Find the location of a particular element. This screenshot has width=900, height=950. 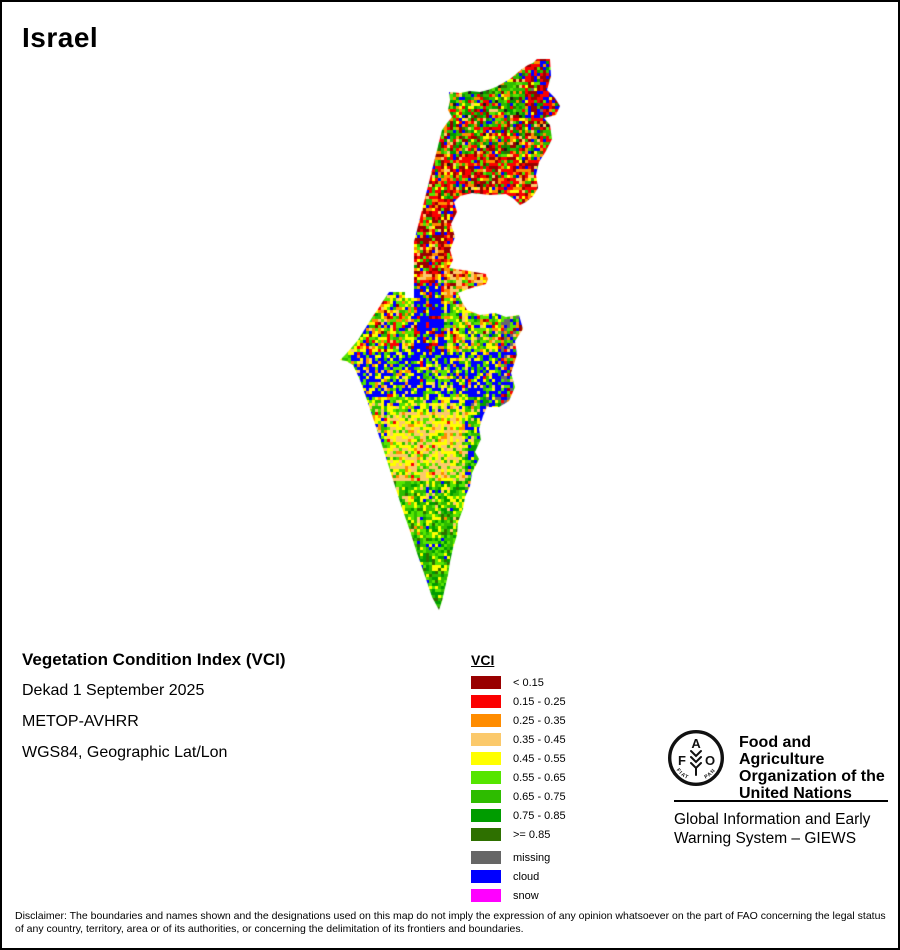

legend-label: 0.25 - 0.35 is located at coordinates (539, 720).